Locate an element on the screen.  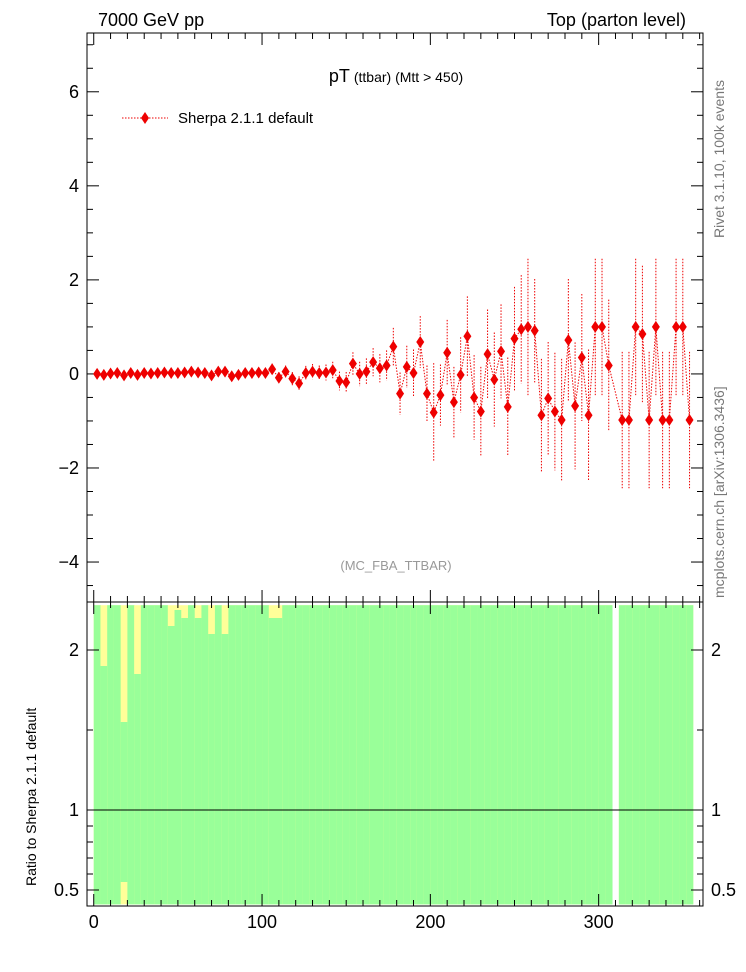
ratio-ytick-label-right: 2 is located at coordinates (716, 650).